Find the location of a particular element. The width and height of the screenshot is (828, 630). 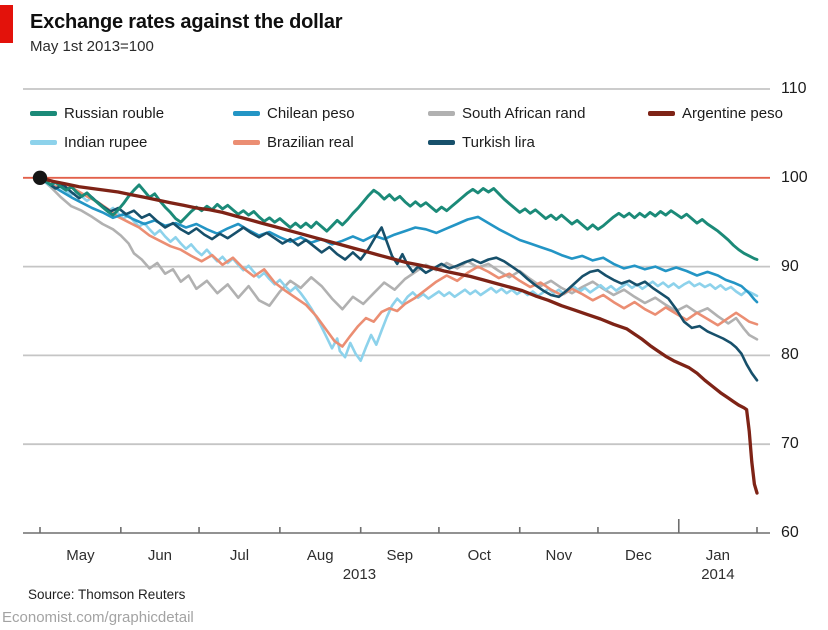

y-tick-label-110: 110 is located at coordinates (794, 88).